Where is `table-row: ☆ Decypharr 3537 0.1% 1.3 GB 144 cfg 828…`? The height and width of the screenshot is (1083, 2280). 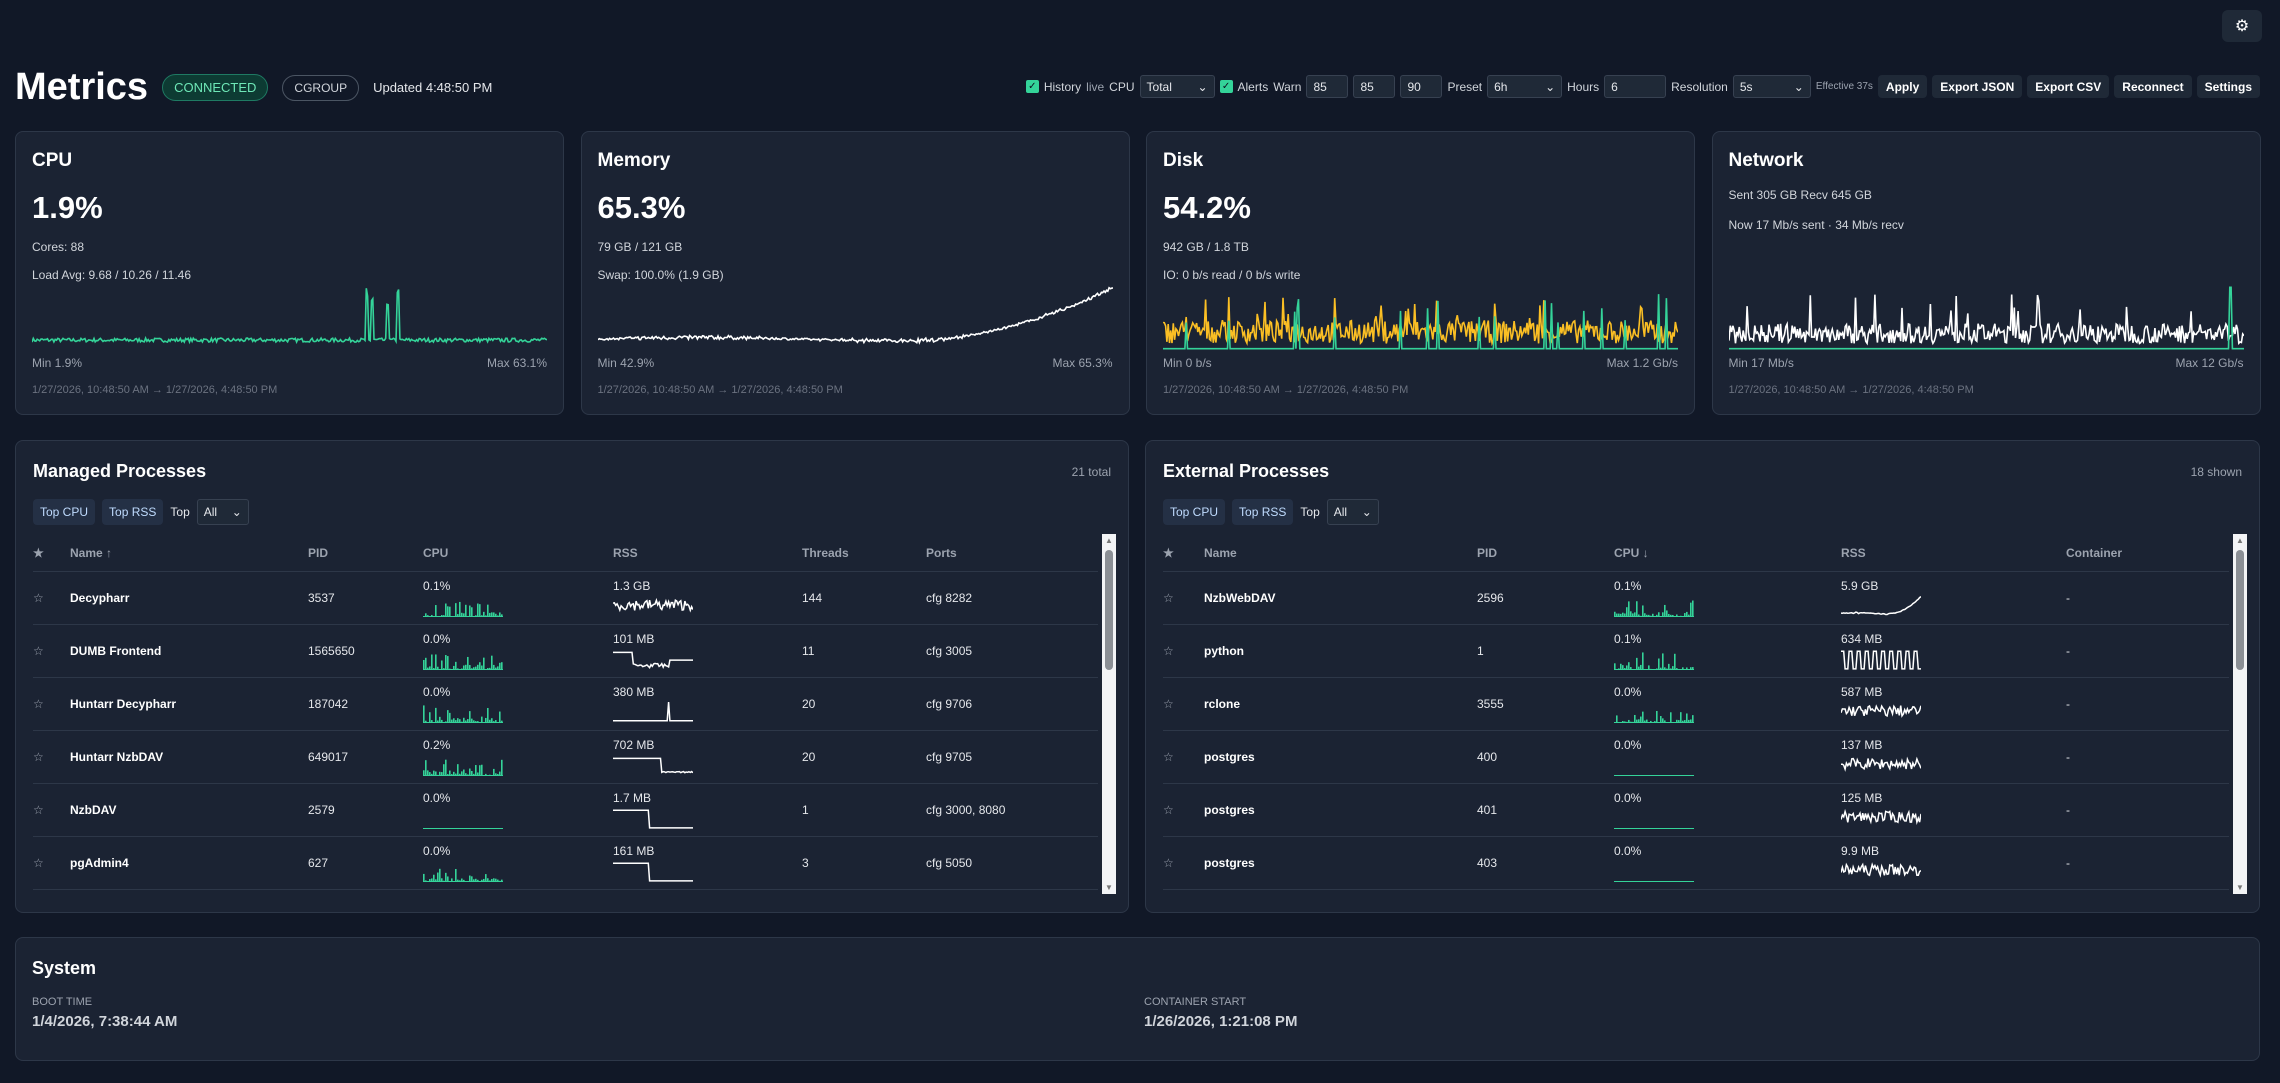
table-row: ☆ Decypharr 3537 0.1% 1.3 GB 144 cfg 828… is located at coordinates (565, 598).